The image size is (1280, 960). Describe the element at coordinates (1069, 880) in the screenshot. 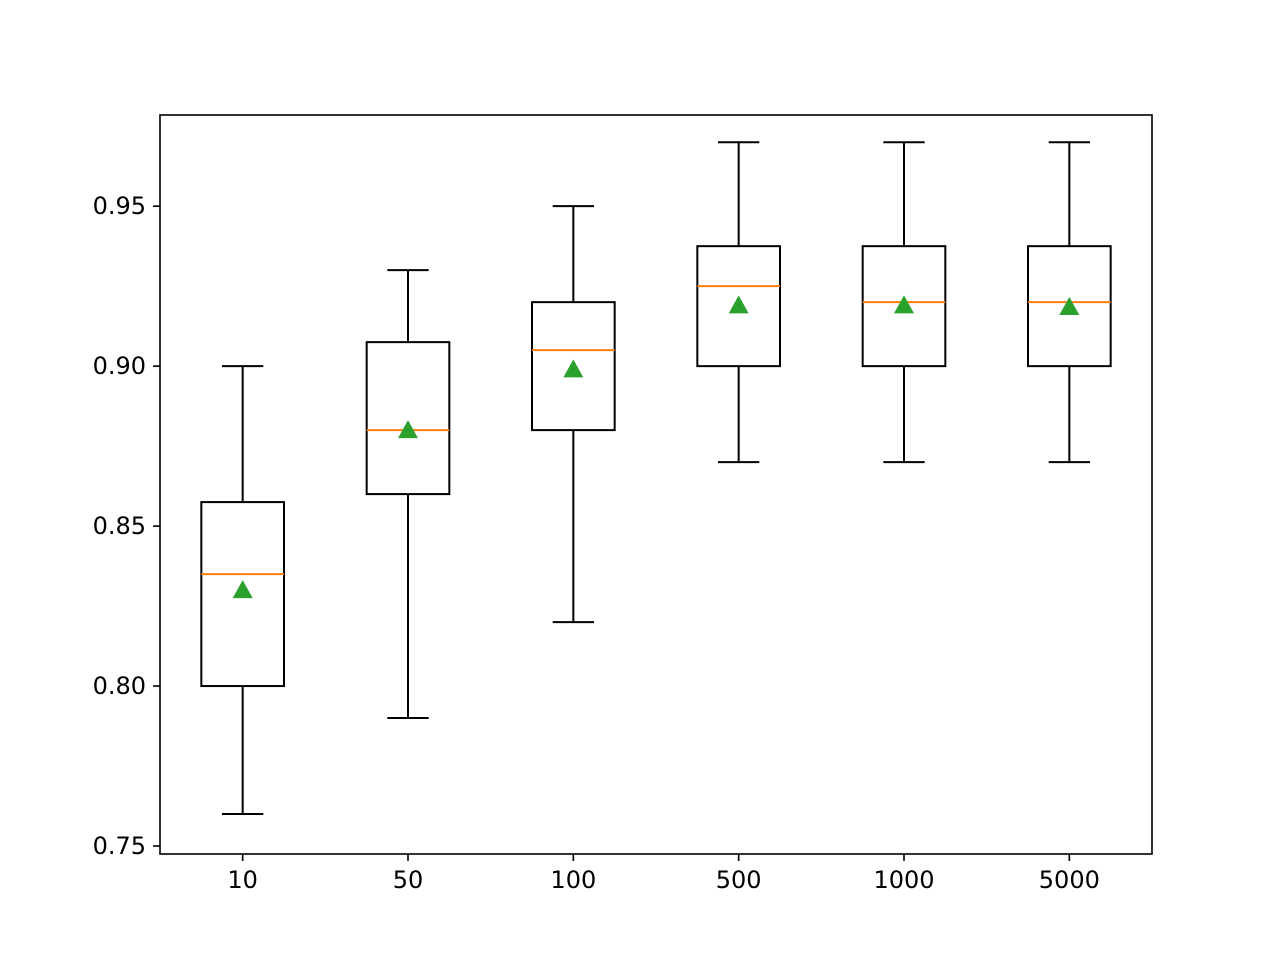

I see `x-tick-label: 5000` at that location.